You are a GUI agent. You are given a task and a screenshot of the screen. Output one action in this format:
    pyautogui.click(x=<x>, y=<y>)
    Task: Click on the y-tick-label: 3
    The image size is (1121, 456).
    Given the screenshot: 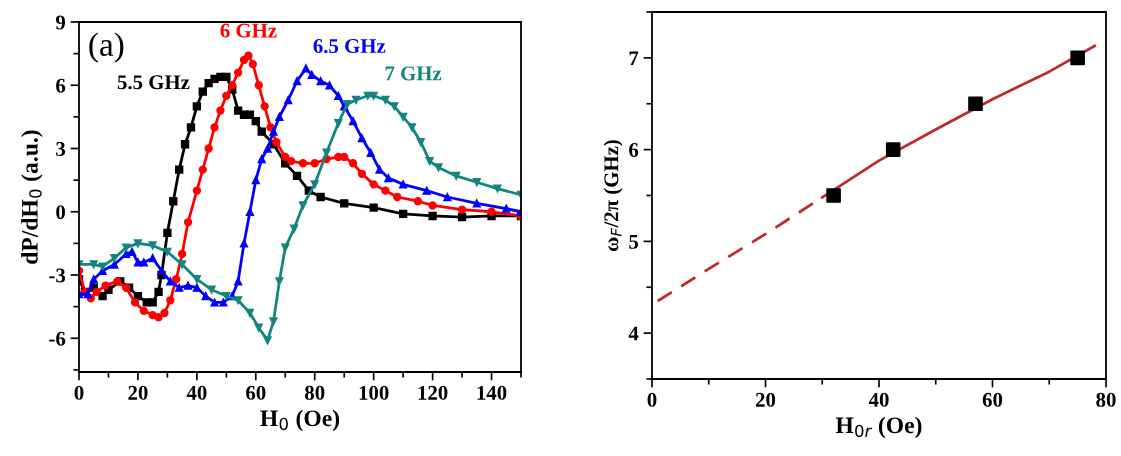 What is the action you would take?
    pyautogui.click(x=61, y=148)
    